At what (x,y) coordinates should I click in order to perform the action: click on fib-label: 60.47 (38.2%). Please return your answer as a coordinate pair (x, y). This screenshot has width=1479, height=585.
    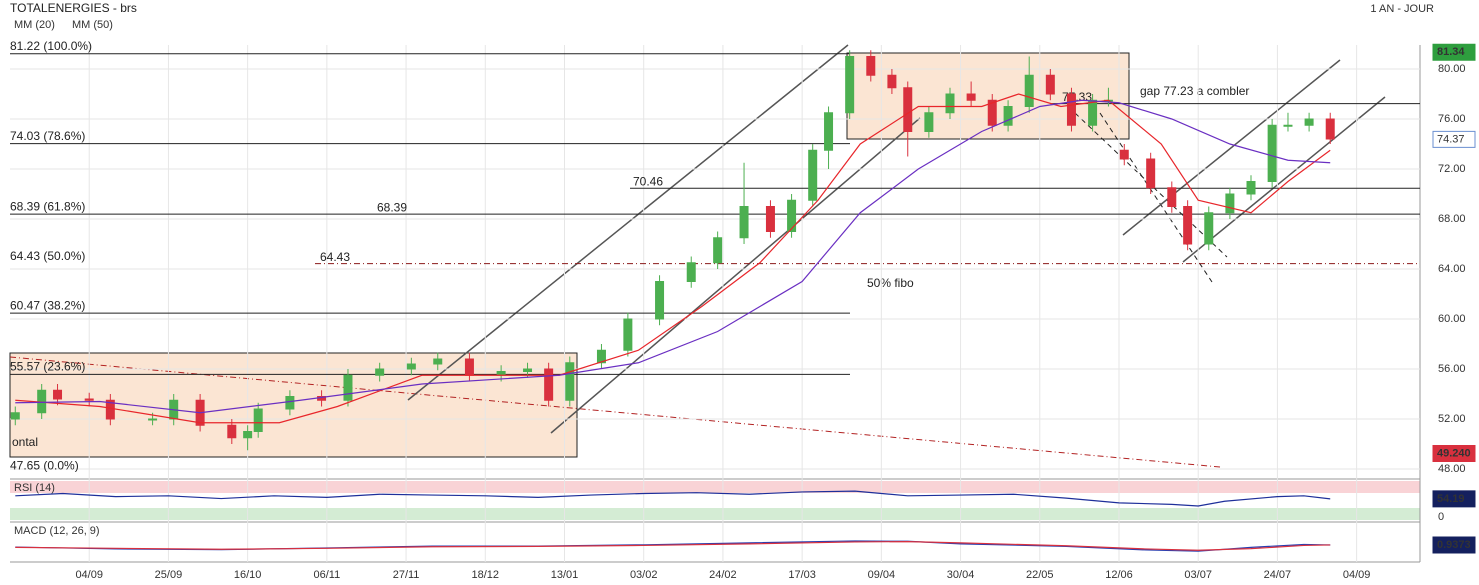
    Looking at the image, I should click on (47, 305).